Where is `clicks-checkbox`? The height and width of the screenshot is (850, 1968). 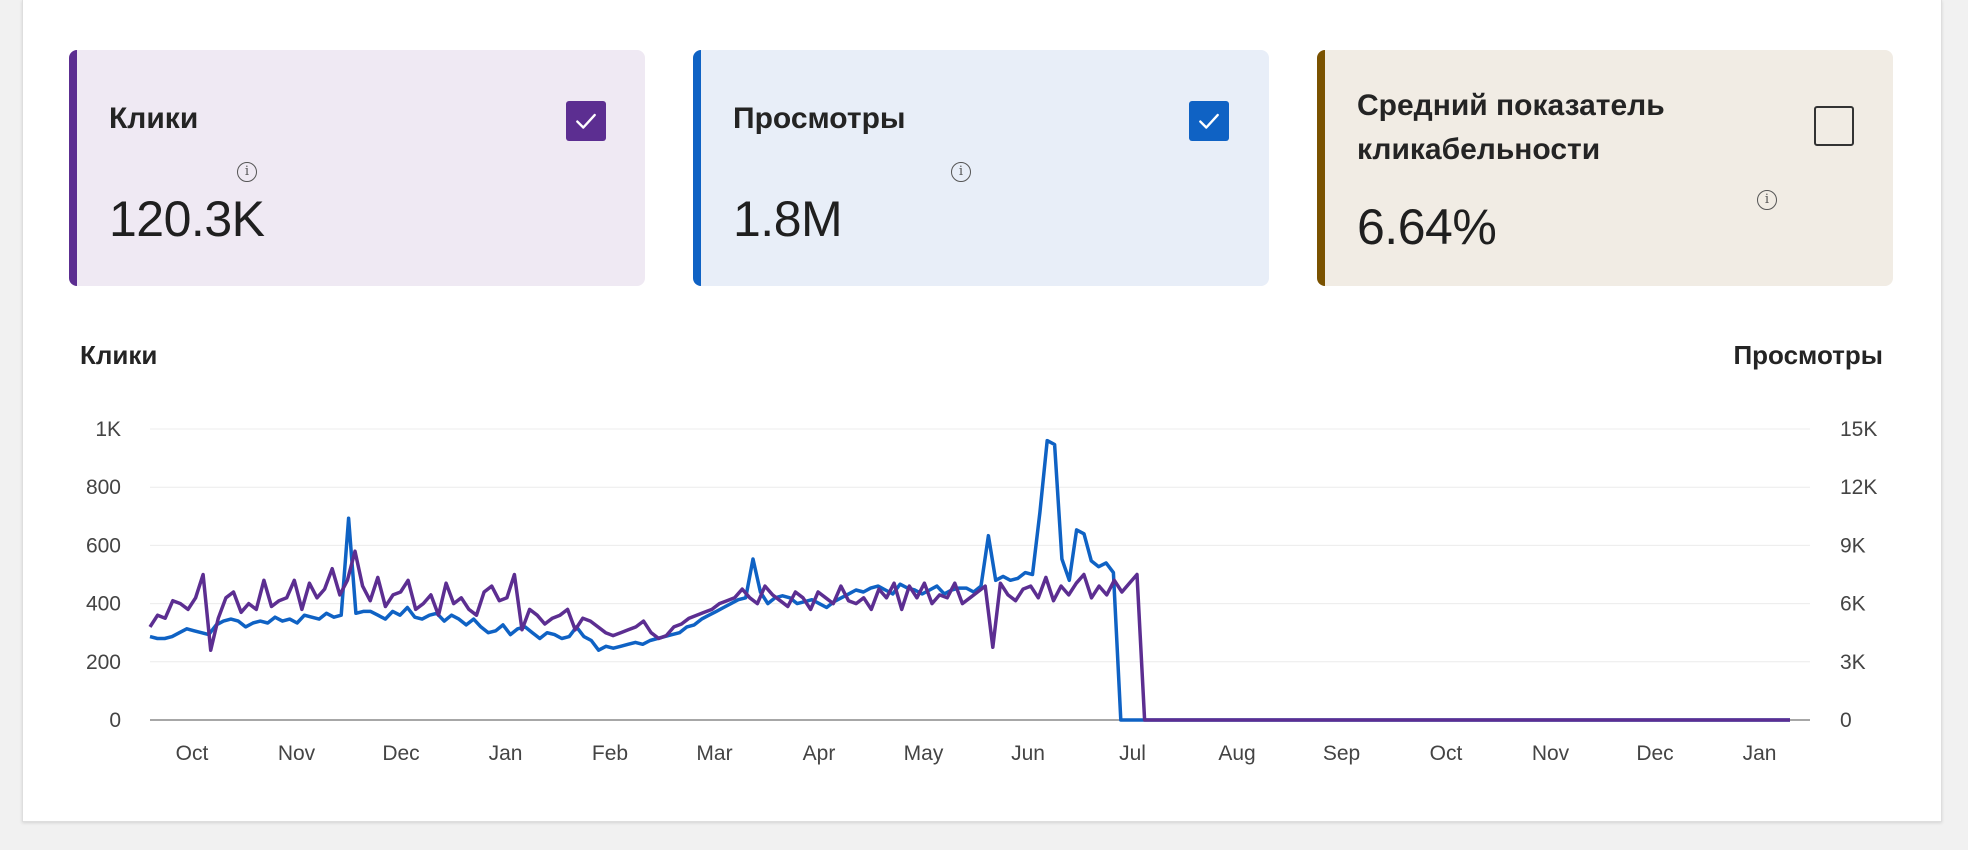 clicks-checkbox is located at coordinates (586, 121).